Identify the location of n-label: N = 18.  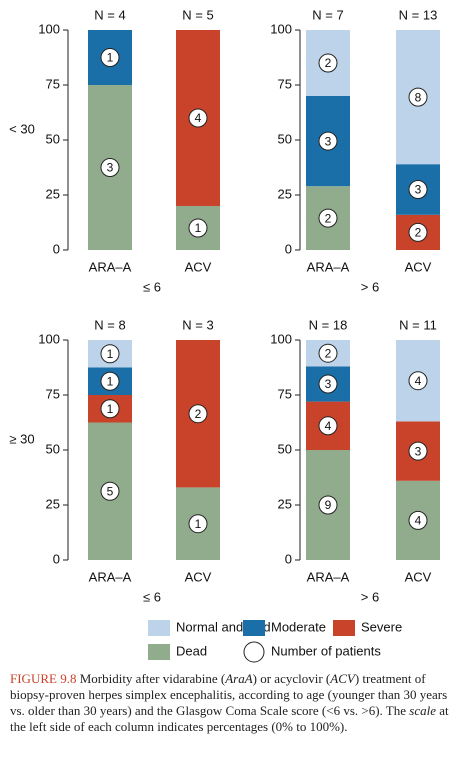
(328, 324).